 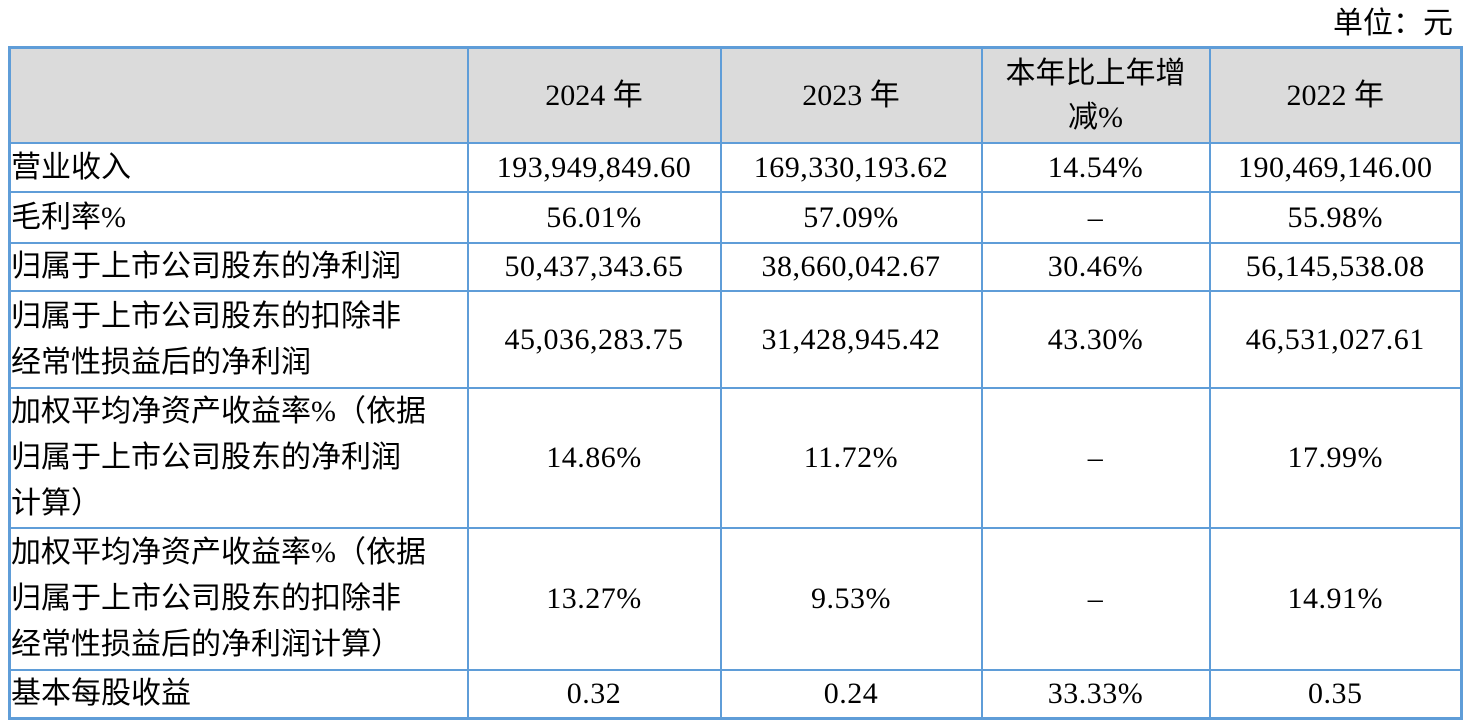 I want to click on value-cell-yoy: 30.46%, so click(x=1095, y=267).